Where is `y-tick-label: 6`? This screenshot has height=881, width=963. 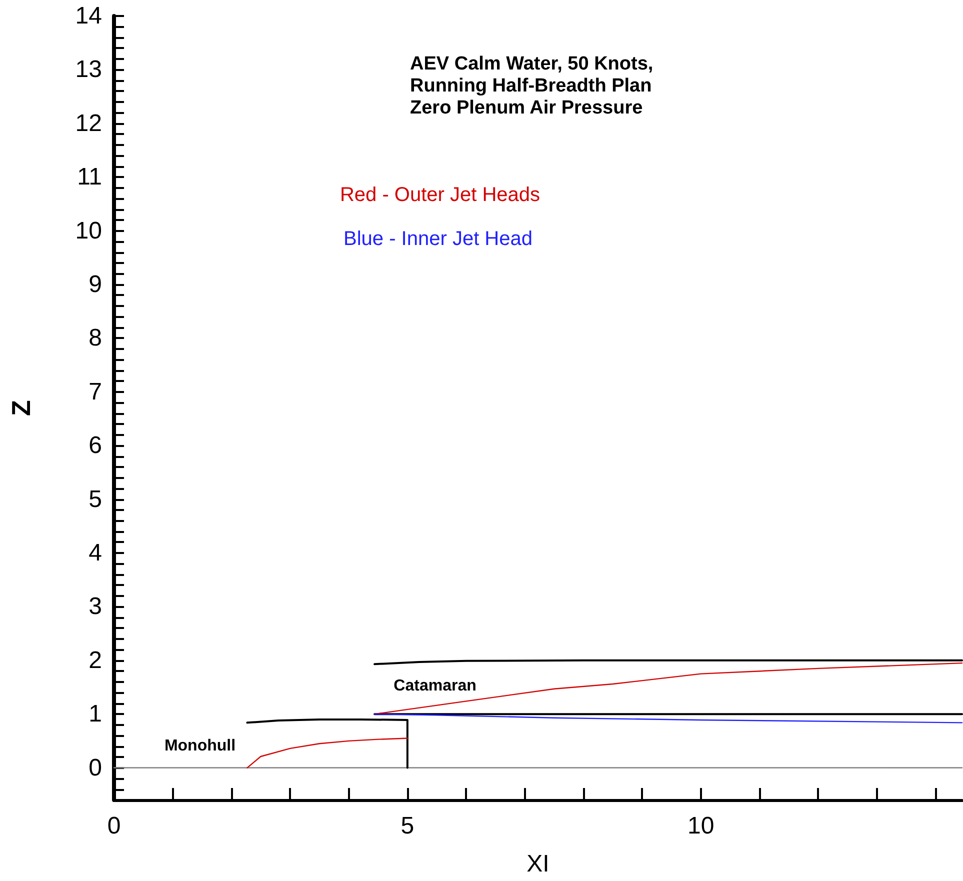 y-tick-label: 6 is located at coordinates (95, 446).